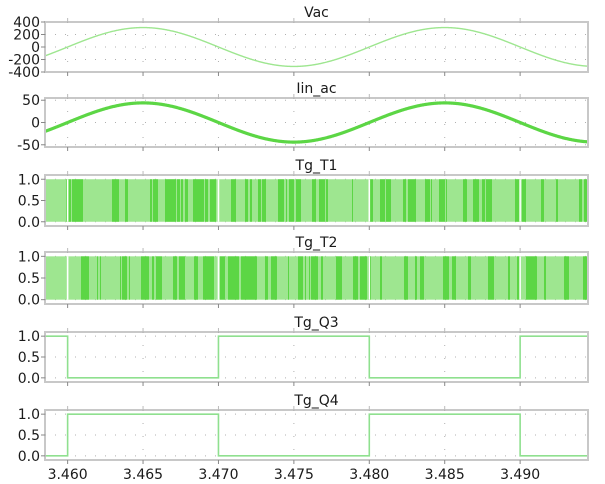 This screenshot has height=484, width=605. Describe the element at coordinates (316, 166) in the screenshot. I see `panel-title: Tg_T1` at that location.